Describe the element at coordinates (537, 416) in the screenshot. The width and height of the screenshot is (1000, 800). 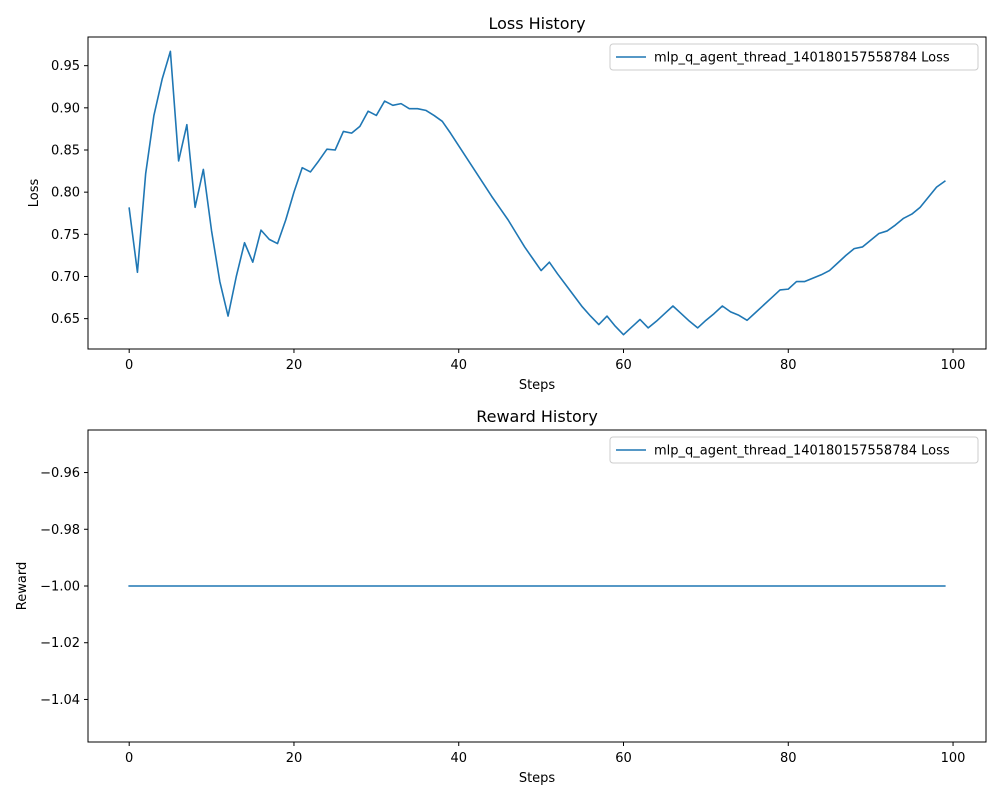
I see `chart-title: Reward History` at that location.